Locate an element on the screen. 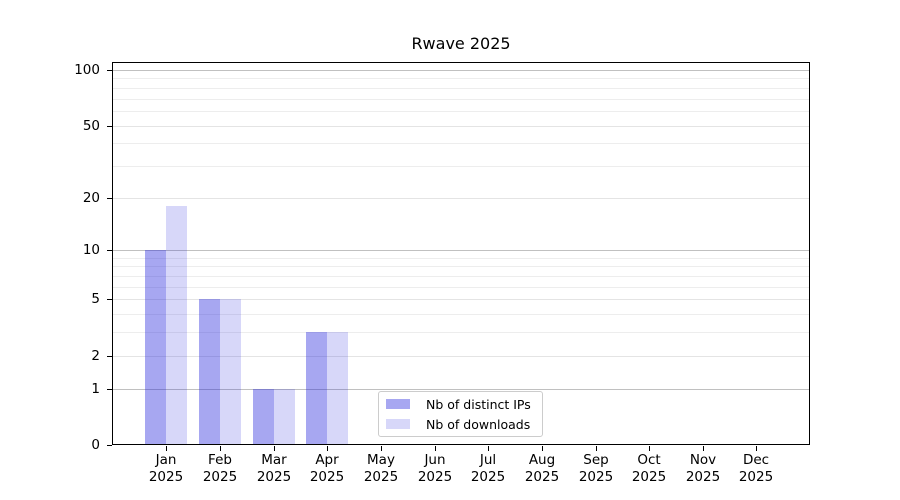  bar-downloads-mar is located at coordinates (284, 416).